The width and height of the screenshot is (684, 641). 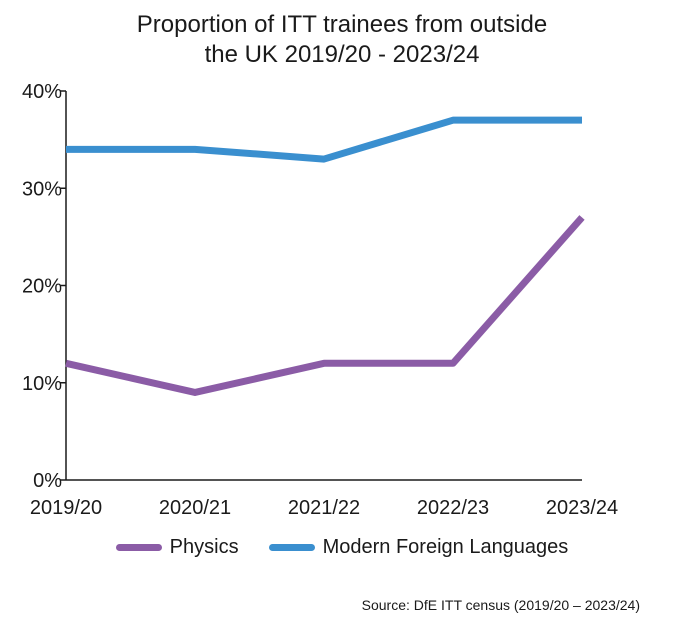 What do you see at coordinates (324, 508) in the screenshot?
I see `x-tick-label: 2021/22` at bounding box center [324, 508].